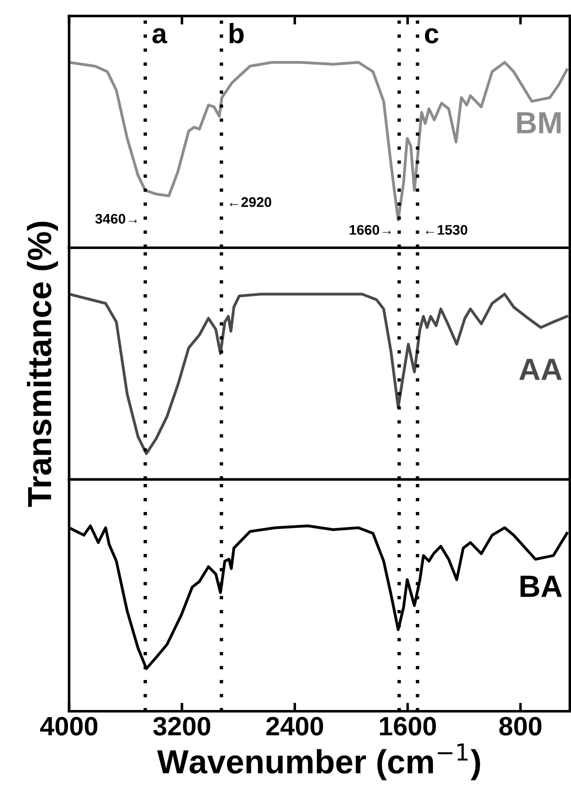  I want to click on series-label: BA, so click(541, 586).